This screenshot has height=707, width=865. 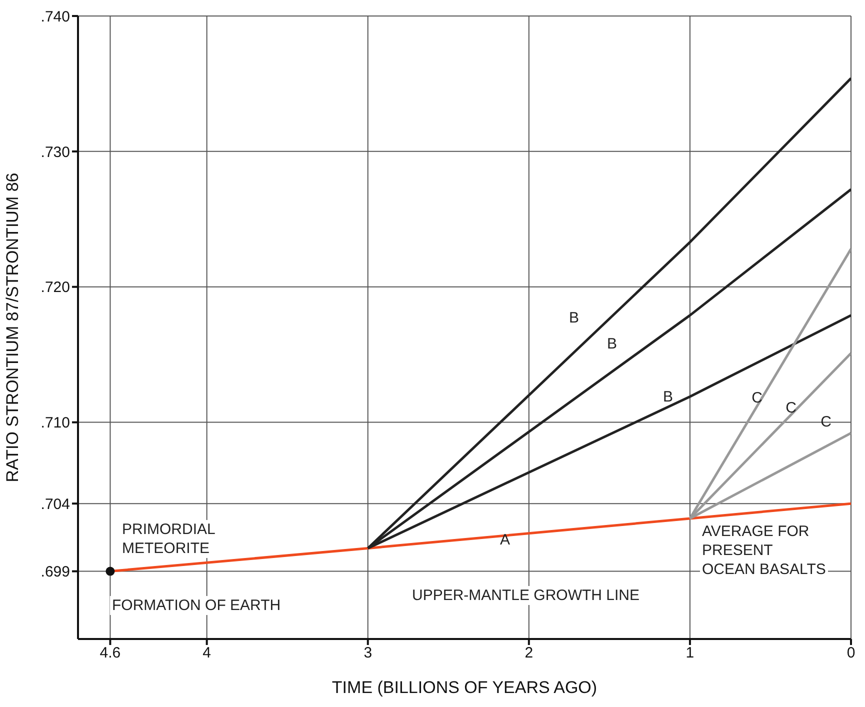 What do you see at coordinates (465, 687) in the screenshot?
I see `x-axis-title: TIME (BILLIONS OF YEARS AGO)` at bounding box center [465, 687].